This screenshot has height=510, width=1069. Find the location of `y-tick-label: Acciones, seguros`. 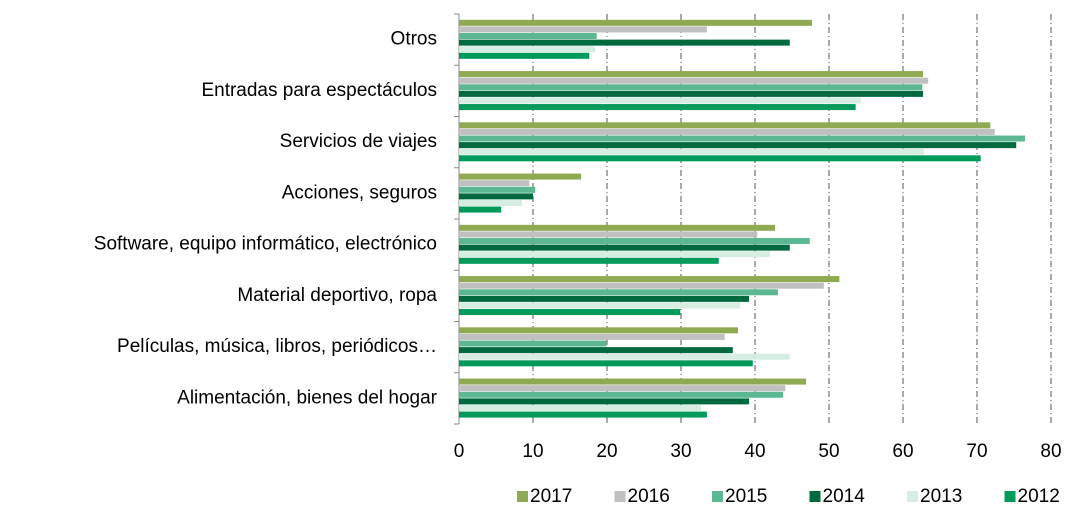

y-tick-label: Acciones, seguros is located at coordinates (359, 192).